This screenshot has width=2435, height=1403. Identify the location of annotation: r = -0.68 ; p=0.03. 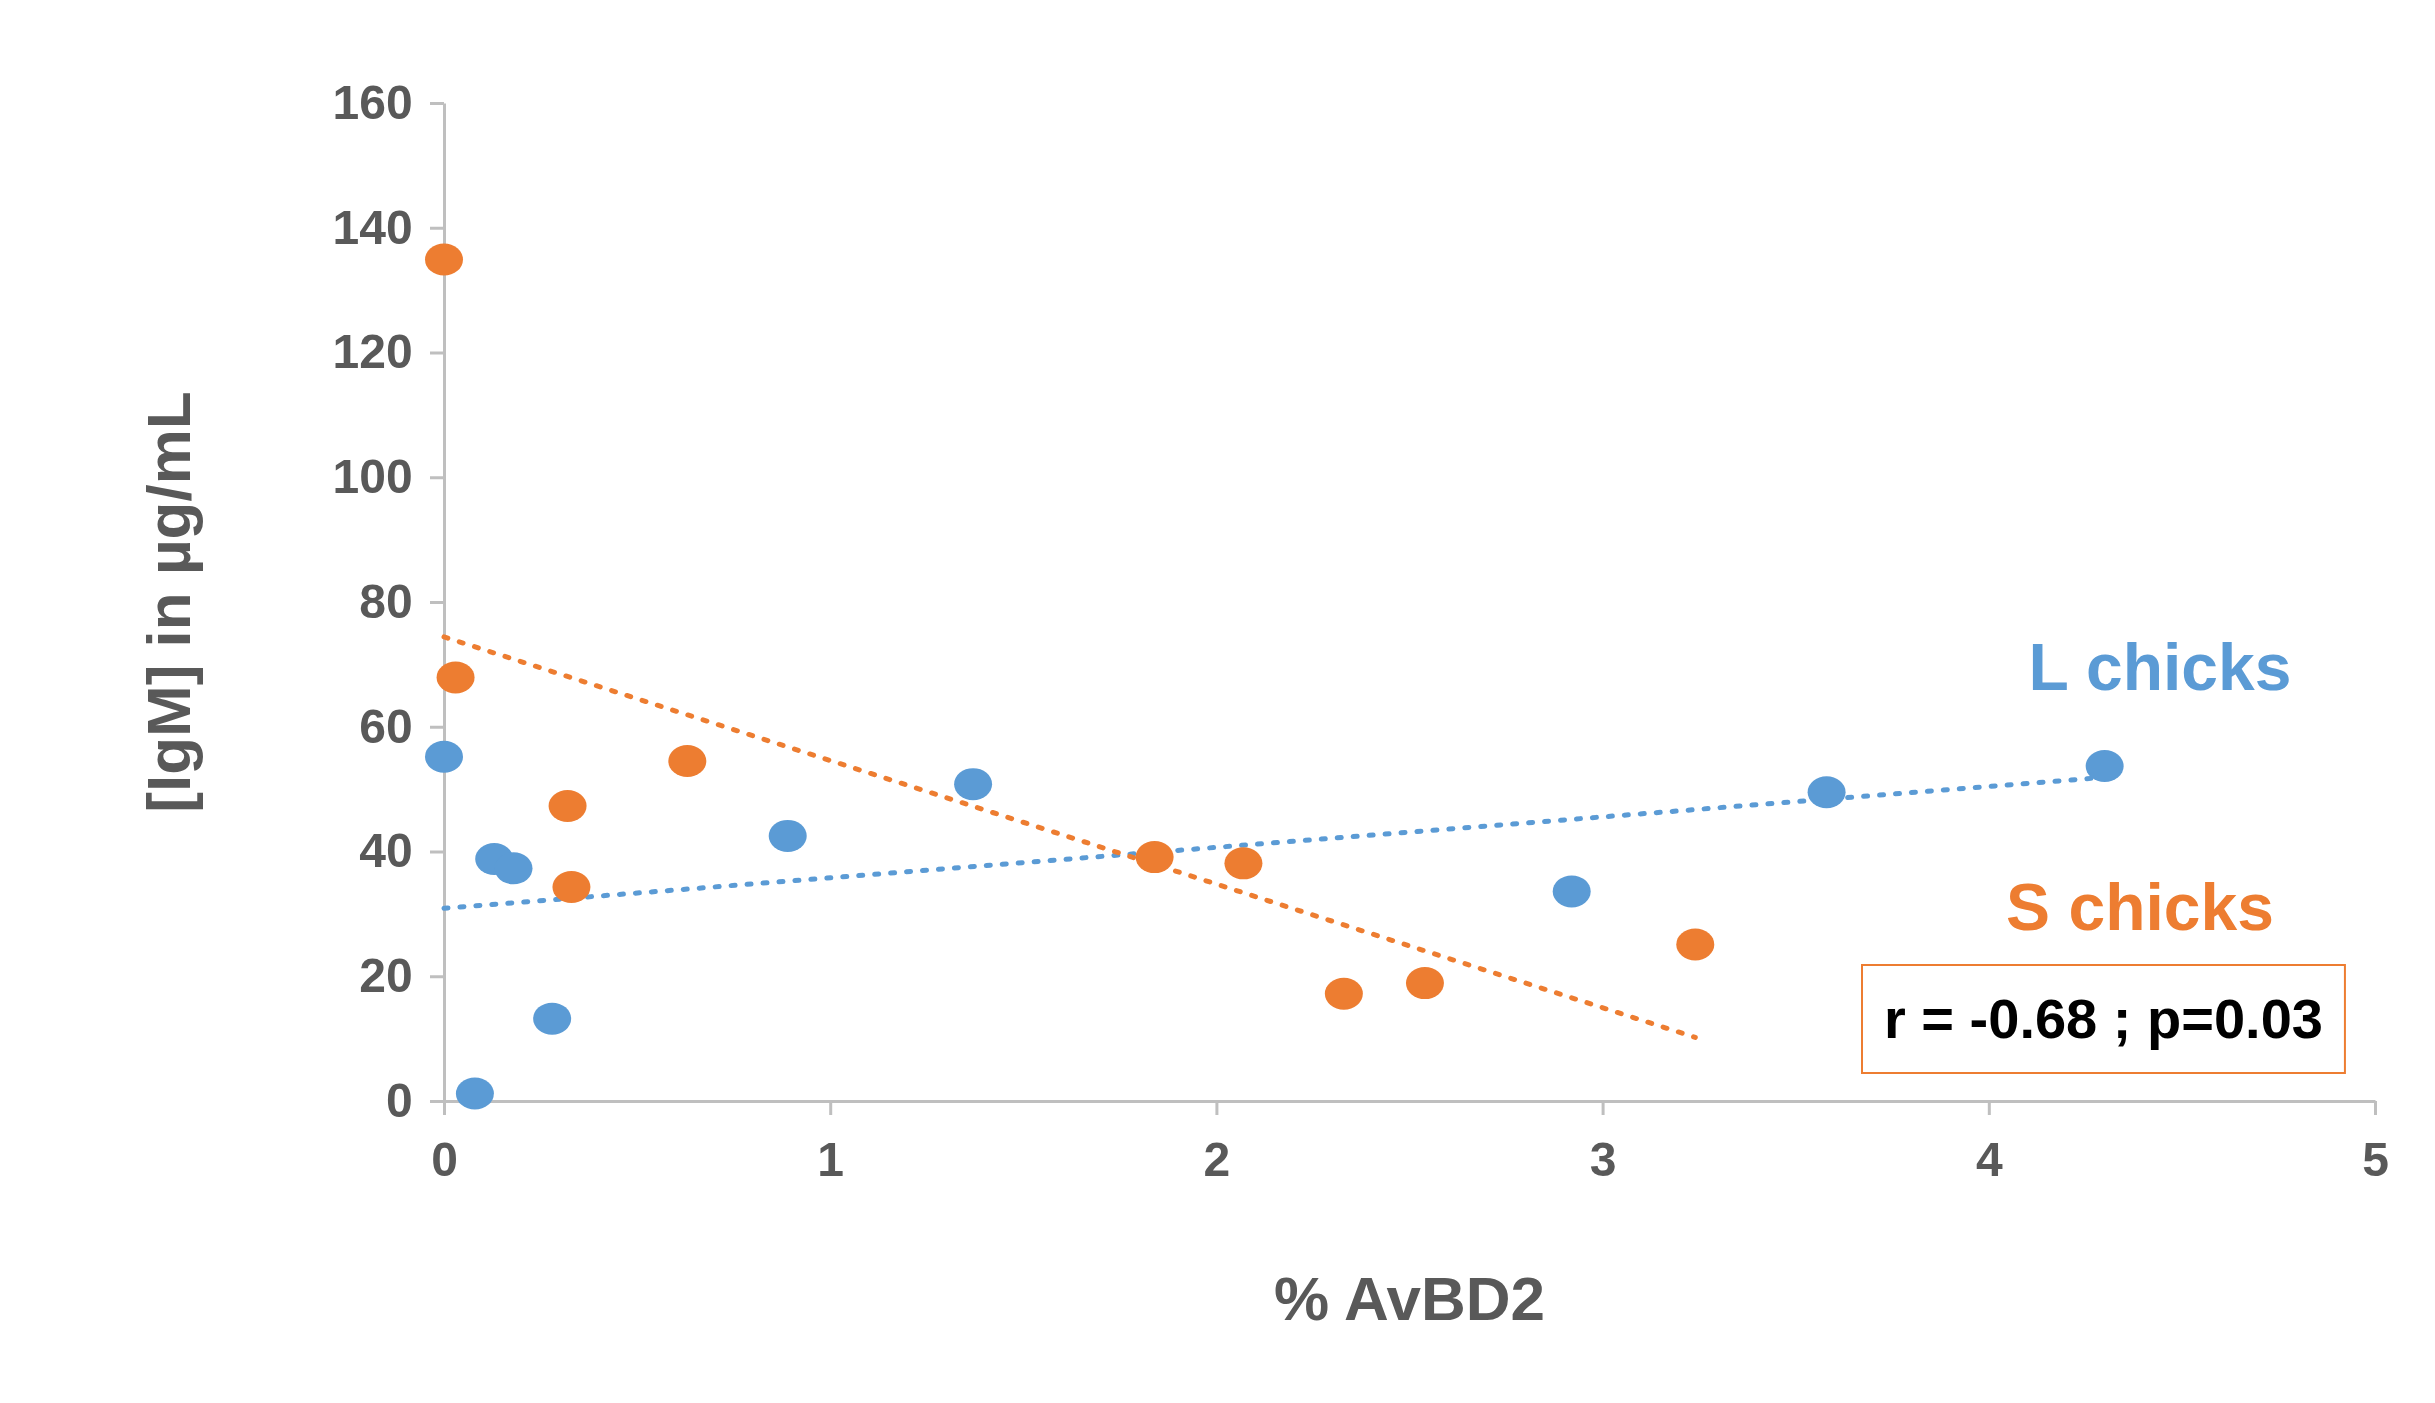
(2103, 1018).